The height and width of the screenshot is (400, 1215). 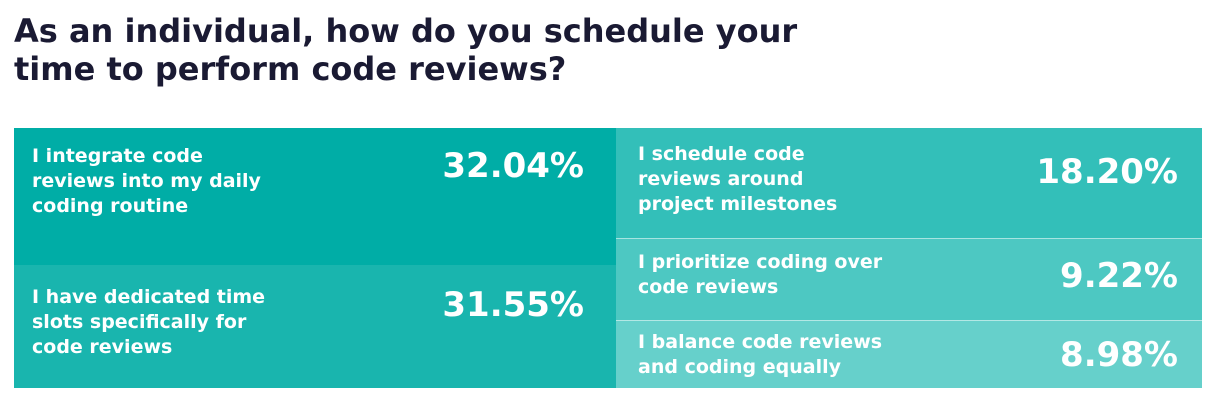 What do you see at coordinates (117, 156) in the screenshot?
I see `tile-label-line: I integrate code` at bounding box center [117, 156].